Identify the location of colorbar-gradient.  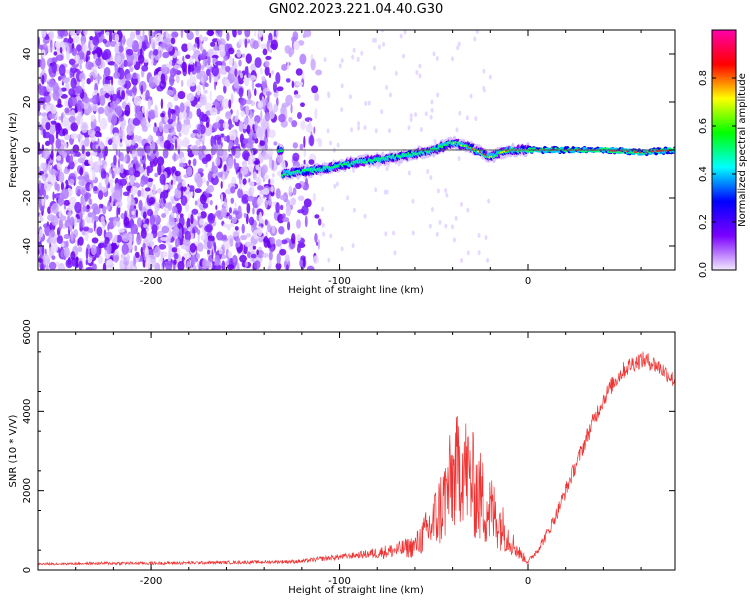
(724, 150).